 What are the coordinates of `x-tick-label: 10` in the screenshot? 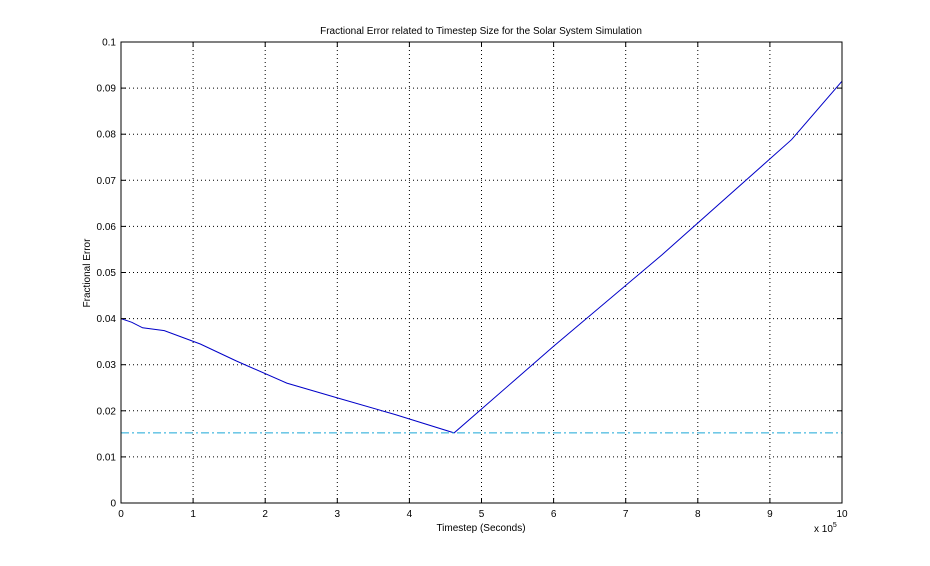 It's located at (842, 514).